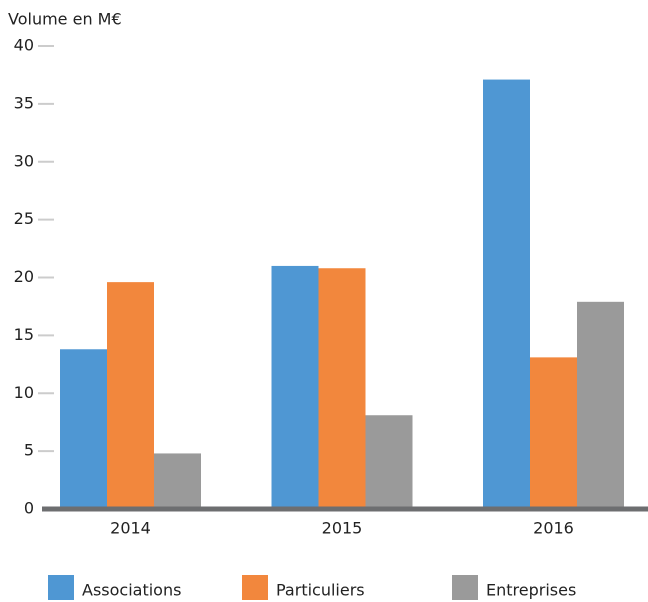 This screenshot has width=648, height=602. What do you see at coordinates (24, 392) in the screenshot?
I see `y-tick-label: 10` at bounding box center [24, 392].